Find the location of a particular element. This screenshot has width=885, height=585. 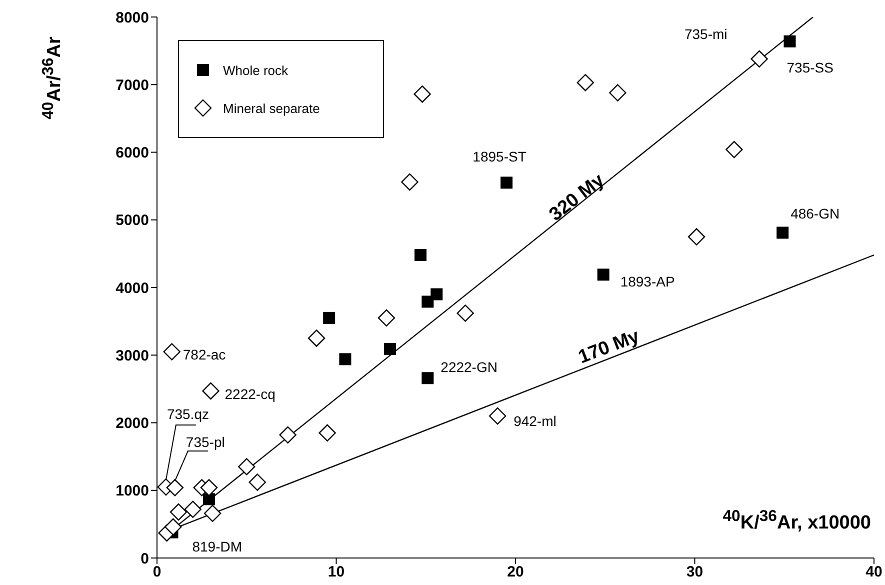

annotation: 782-ac is located at coordinates (204, 354).